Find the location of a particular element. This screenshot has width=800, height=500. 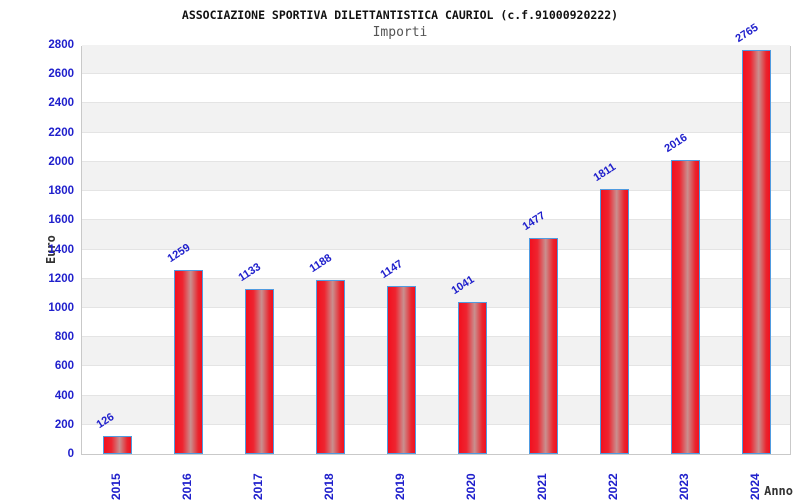

bar-2019 is located at coordinates (401, 370).